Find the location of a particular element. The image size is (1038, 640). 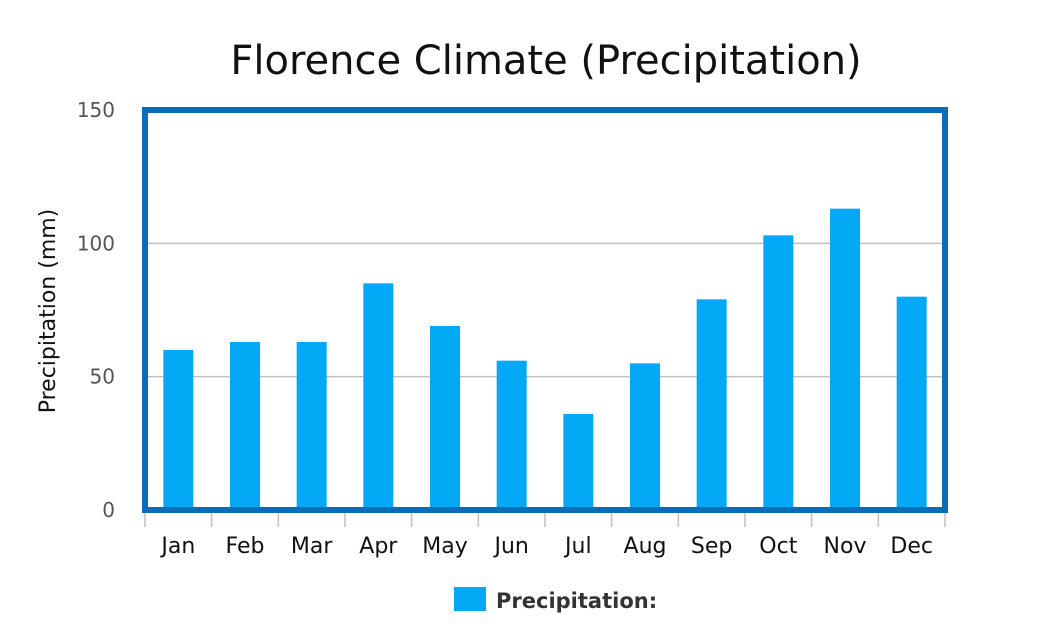

bar-jan is located at coordinates (178, 430).